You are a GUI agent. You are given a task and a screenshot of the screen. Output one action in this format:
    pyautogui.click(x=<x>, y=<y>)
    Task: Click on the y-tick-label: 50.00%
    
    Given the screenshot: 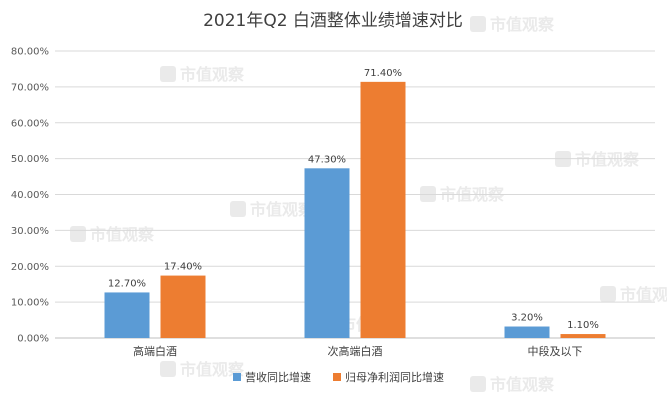 What is the action you would take?
    pyautogui.click(x=30, y=159)
    